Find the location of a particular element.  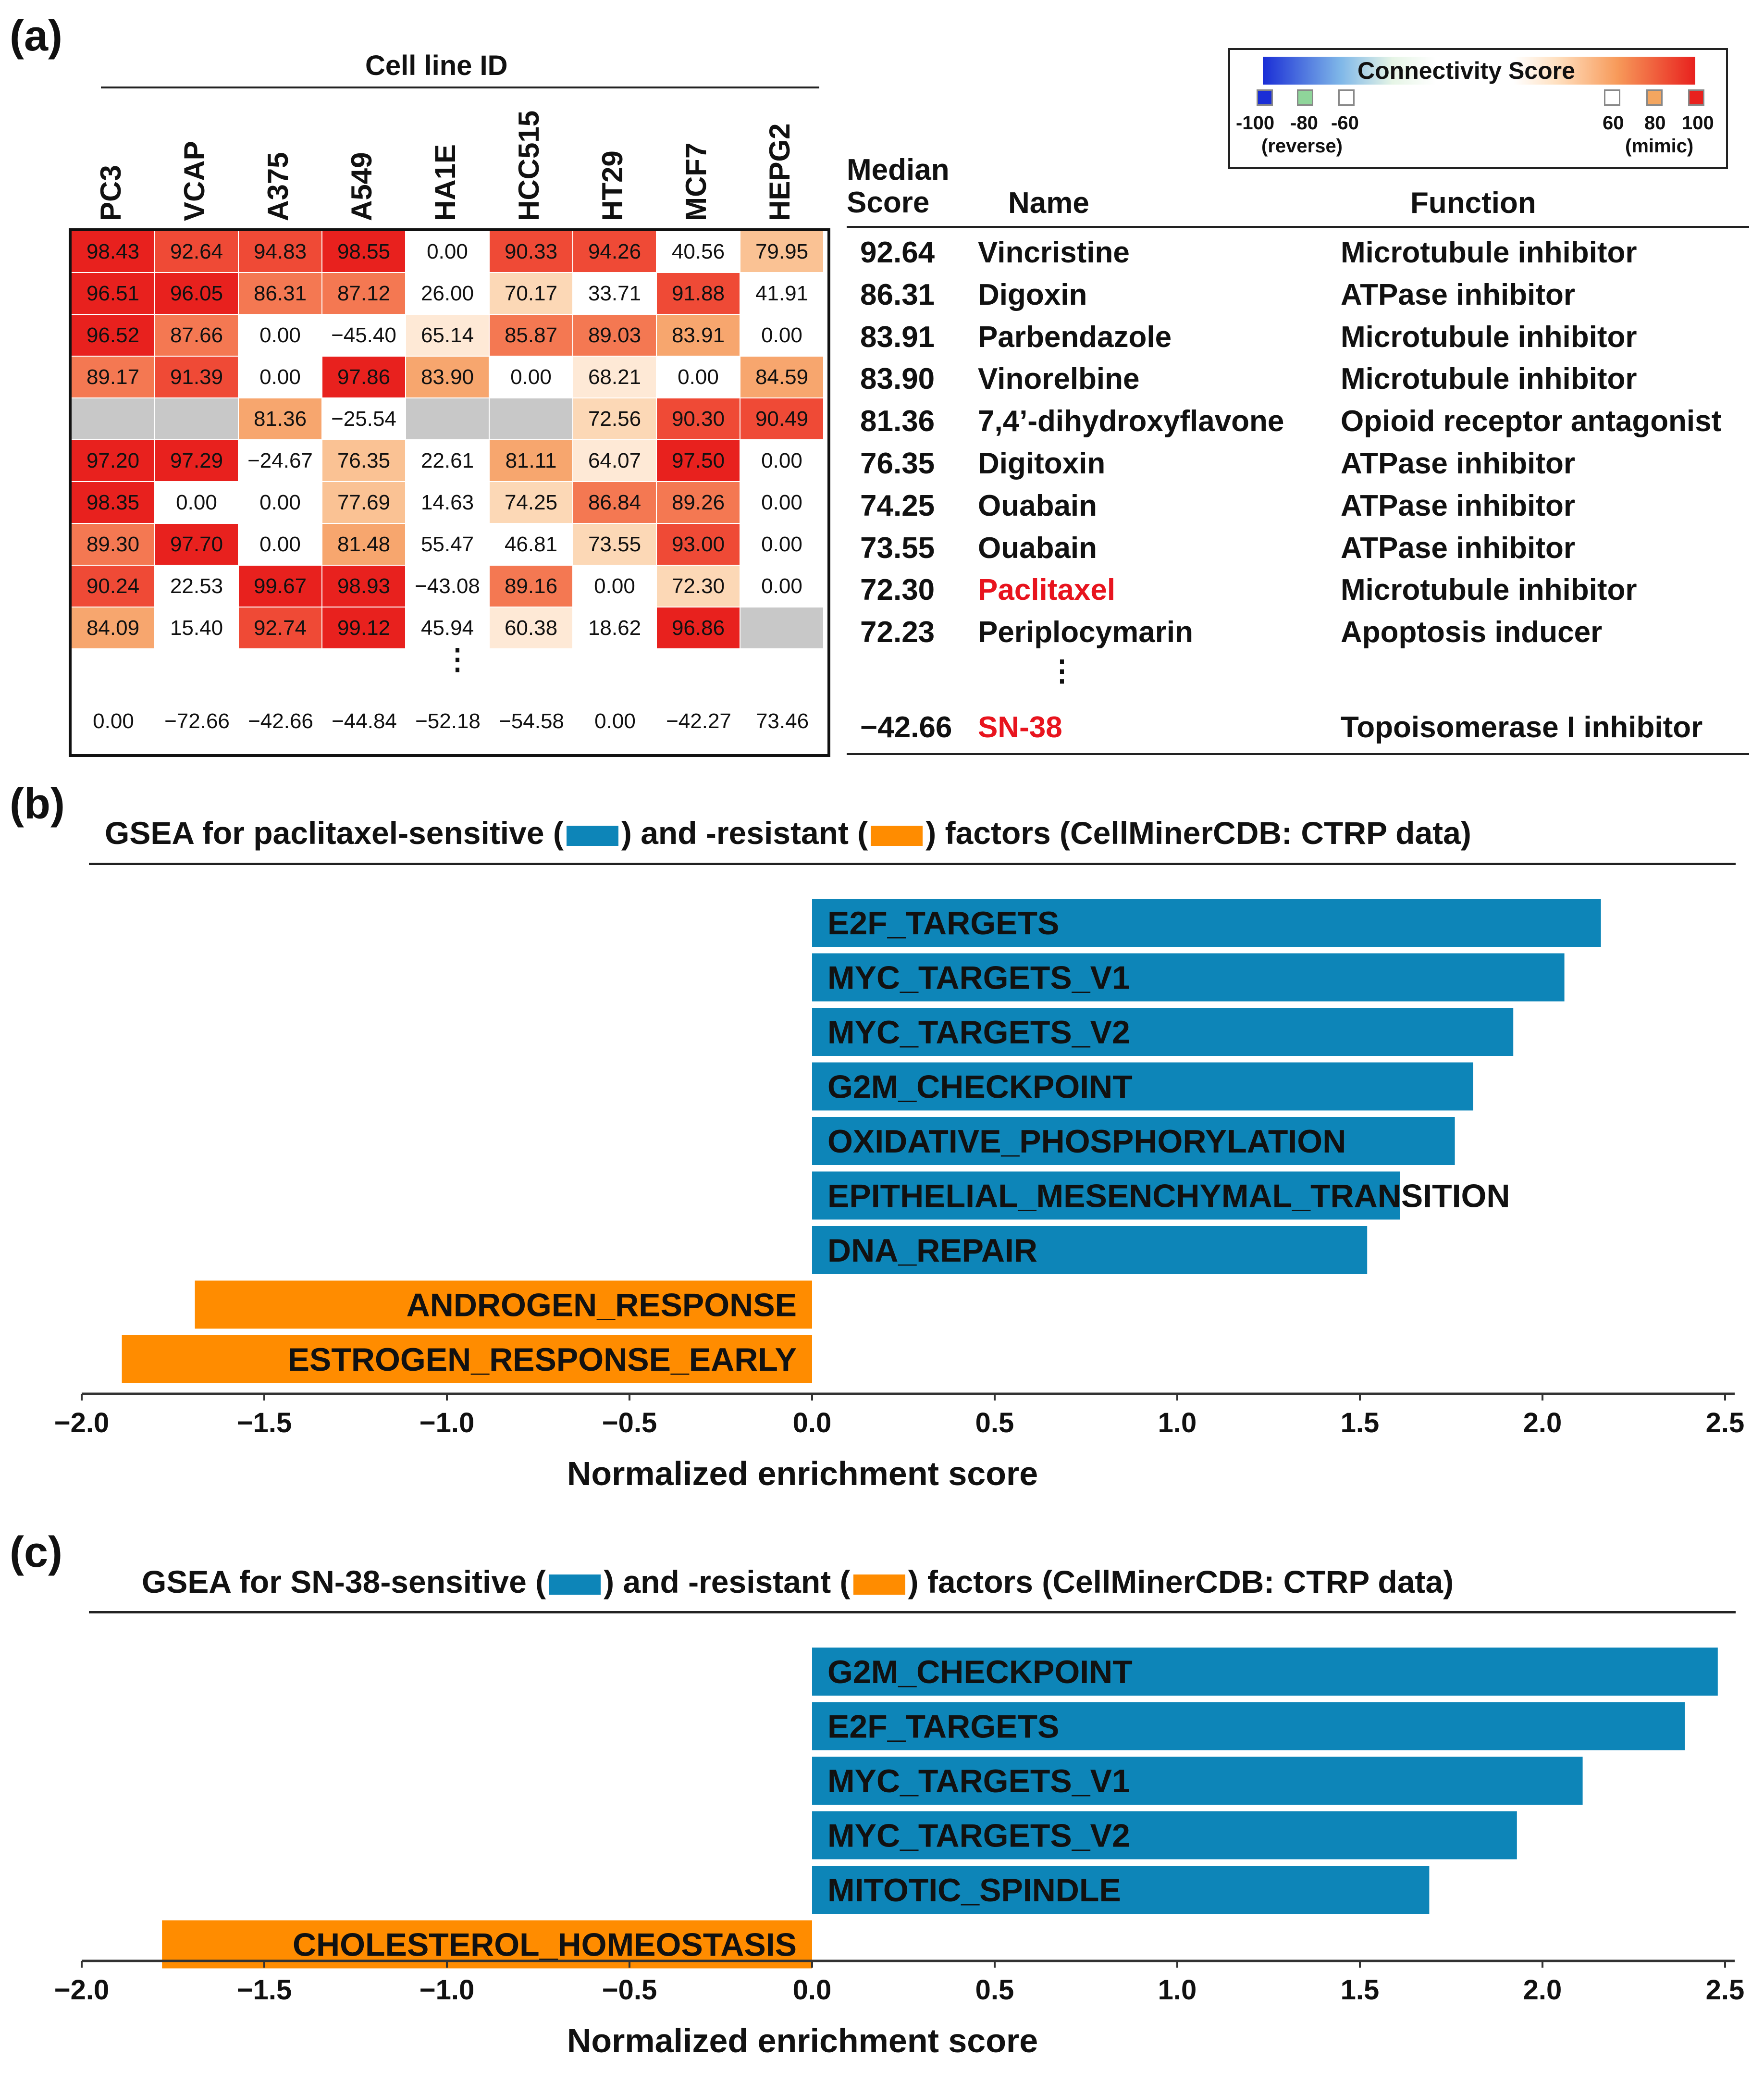

sensitive-swatch-b is located at coordinates (592, 836).